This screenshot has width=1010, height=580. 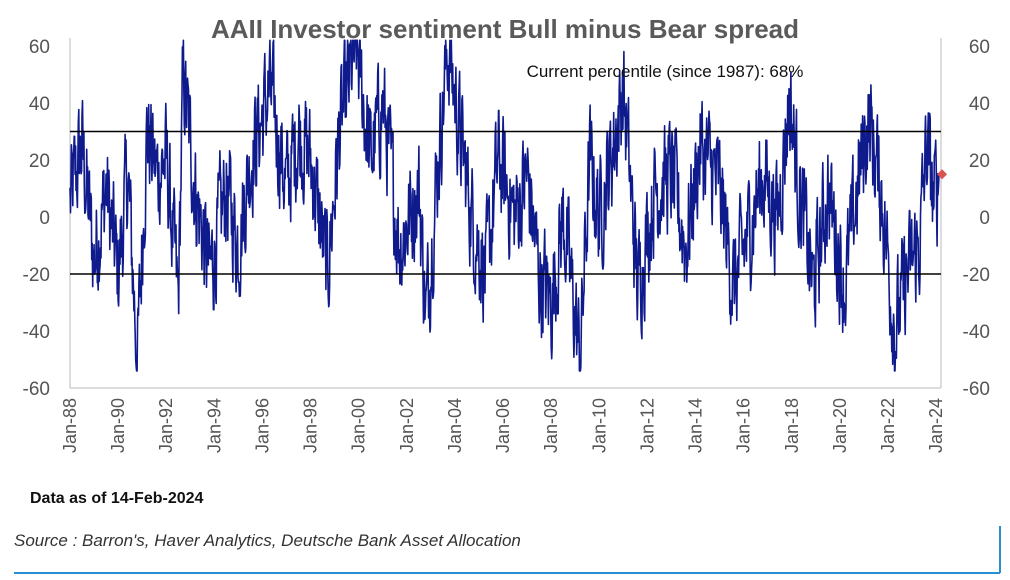 What do you see at coordinates (696, 425) in the screenshot?
I see `x-tick-label: Jan-14` at bounding box center [696, 425].